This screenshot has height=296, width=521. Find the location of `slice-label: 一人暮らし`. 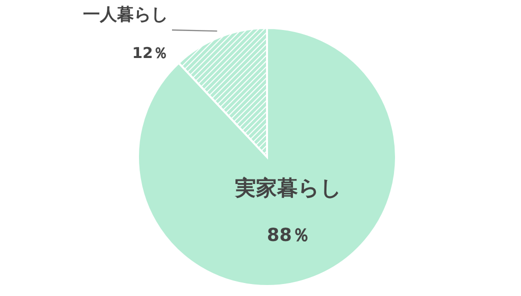

slice-label: 一人暮らし is located at coordinates (125, 15).